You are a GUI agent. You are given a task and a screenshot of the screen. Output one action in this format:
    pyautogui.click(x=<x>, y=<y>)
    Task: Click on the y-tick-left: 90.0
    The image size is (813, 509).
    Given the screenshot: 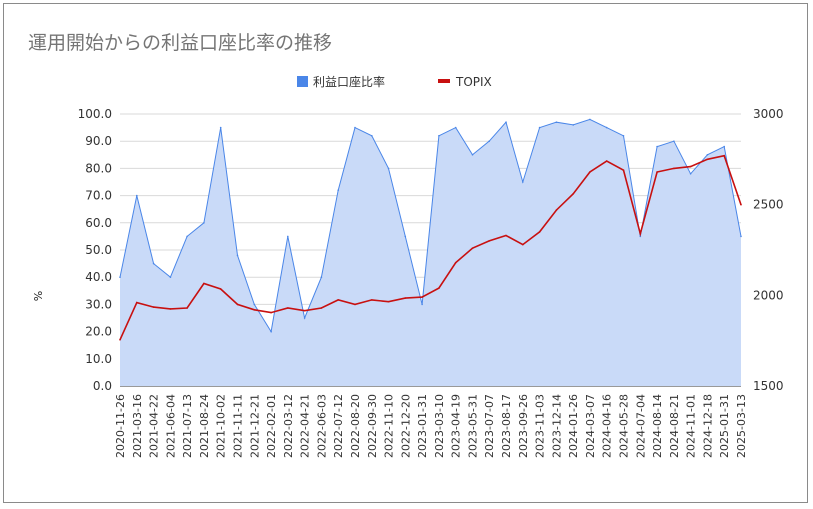 What is the action you would take?
    pyautogui.click(x=98, y=141)
    